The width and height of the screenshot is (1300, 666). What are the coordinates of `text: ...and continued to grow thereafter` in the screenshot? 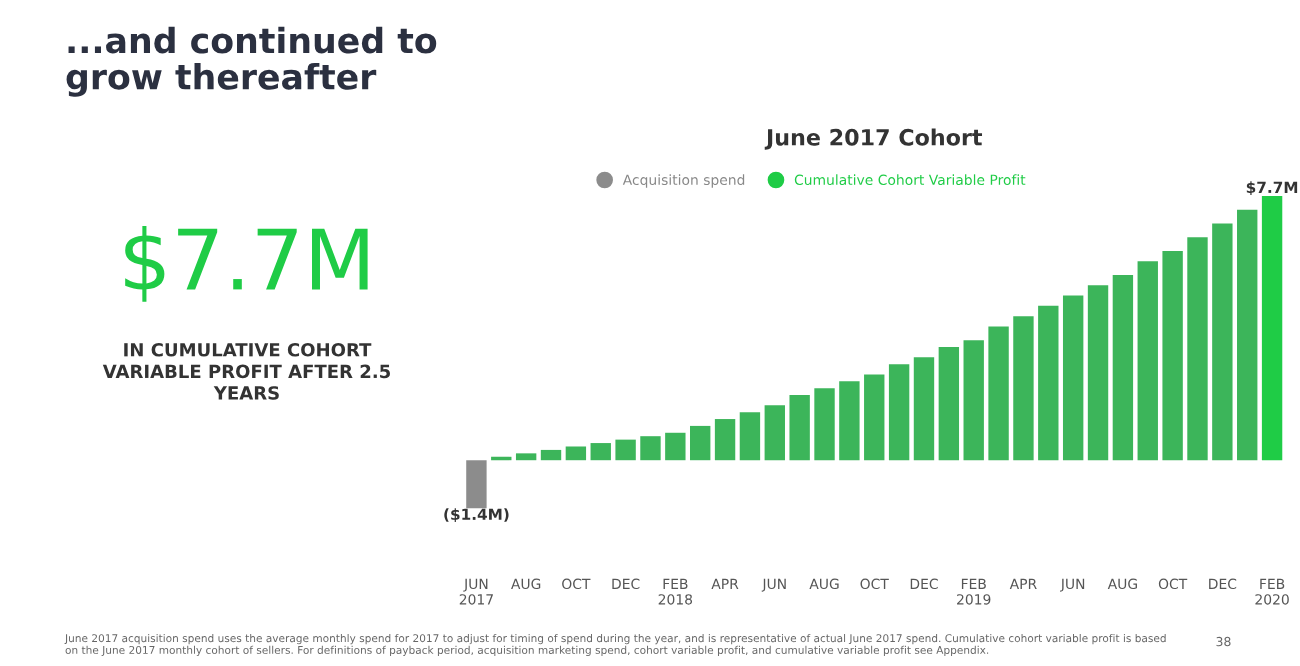 It's located at (251, 61).